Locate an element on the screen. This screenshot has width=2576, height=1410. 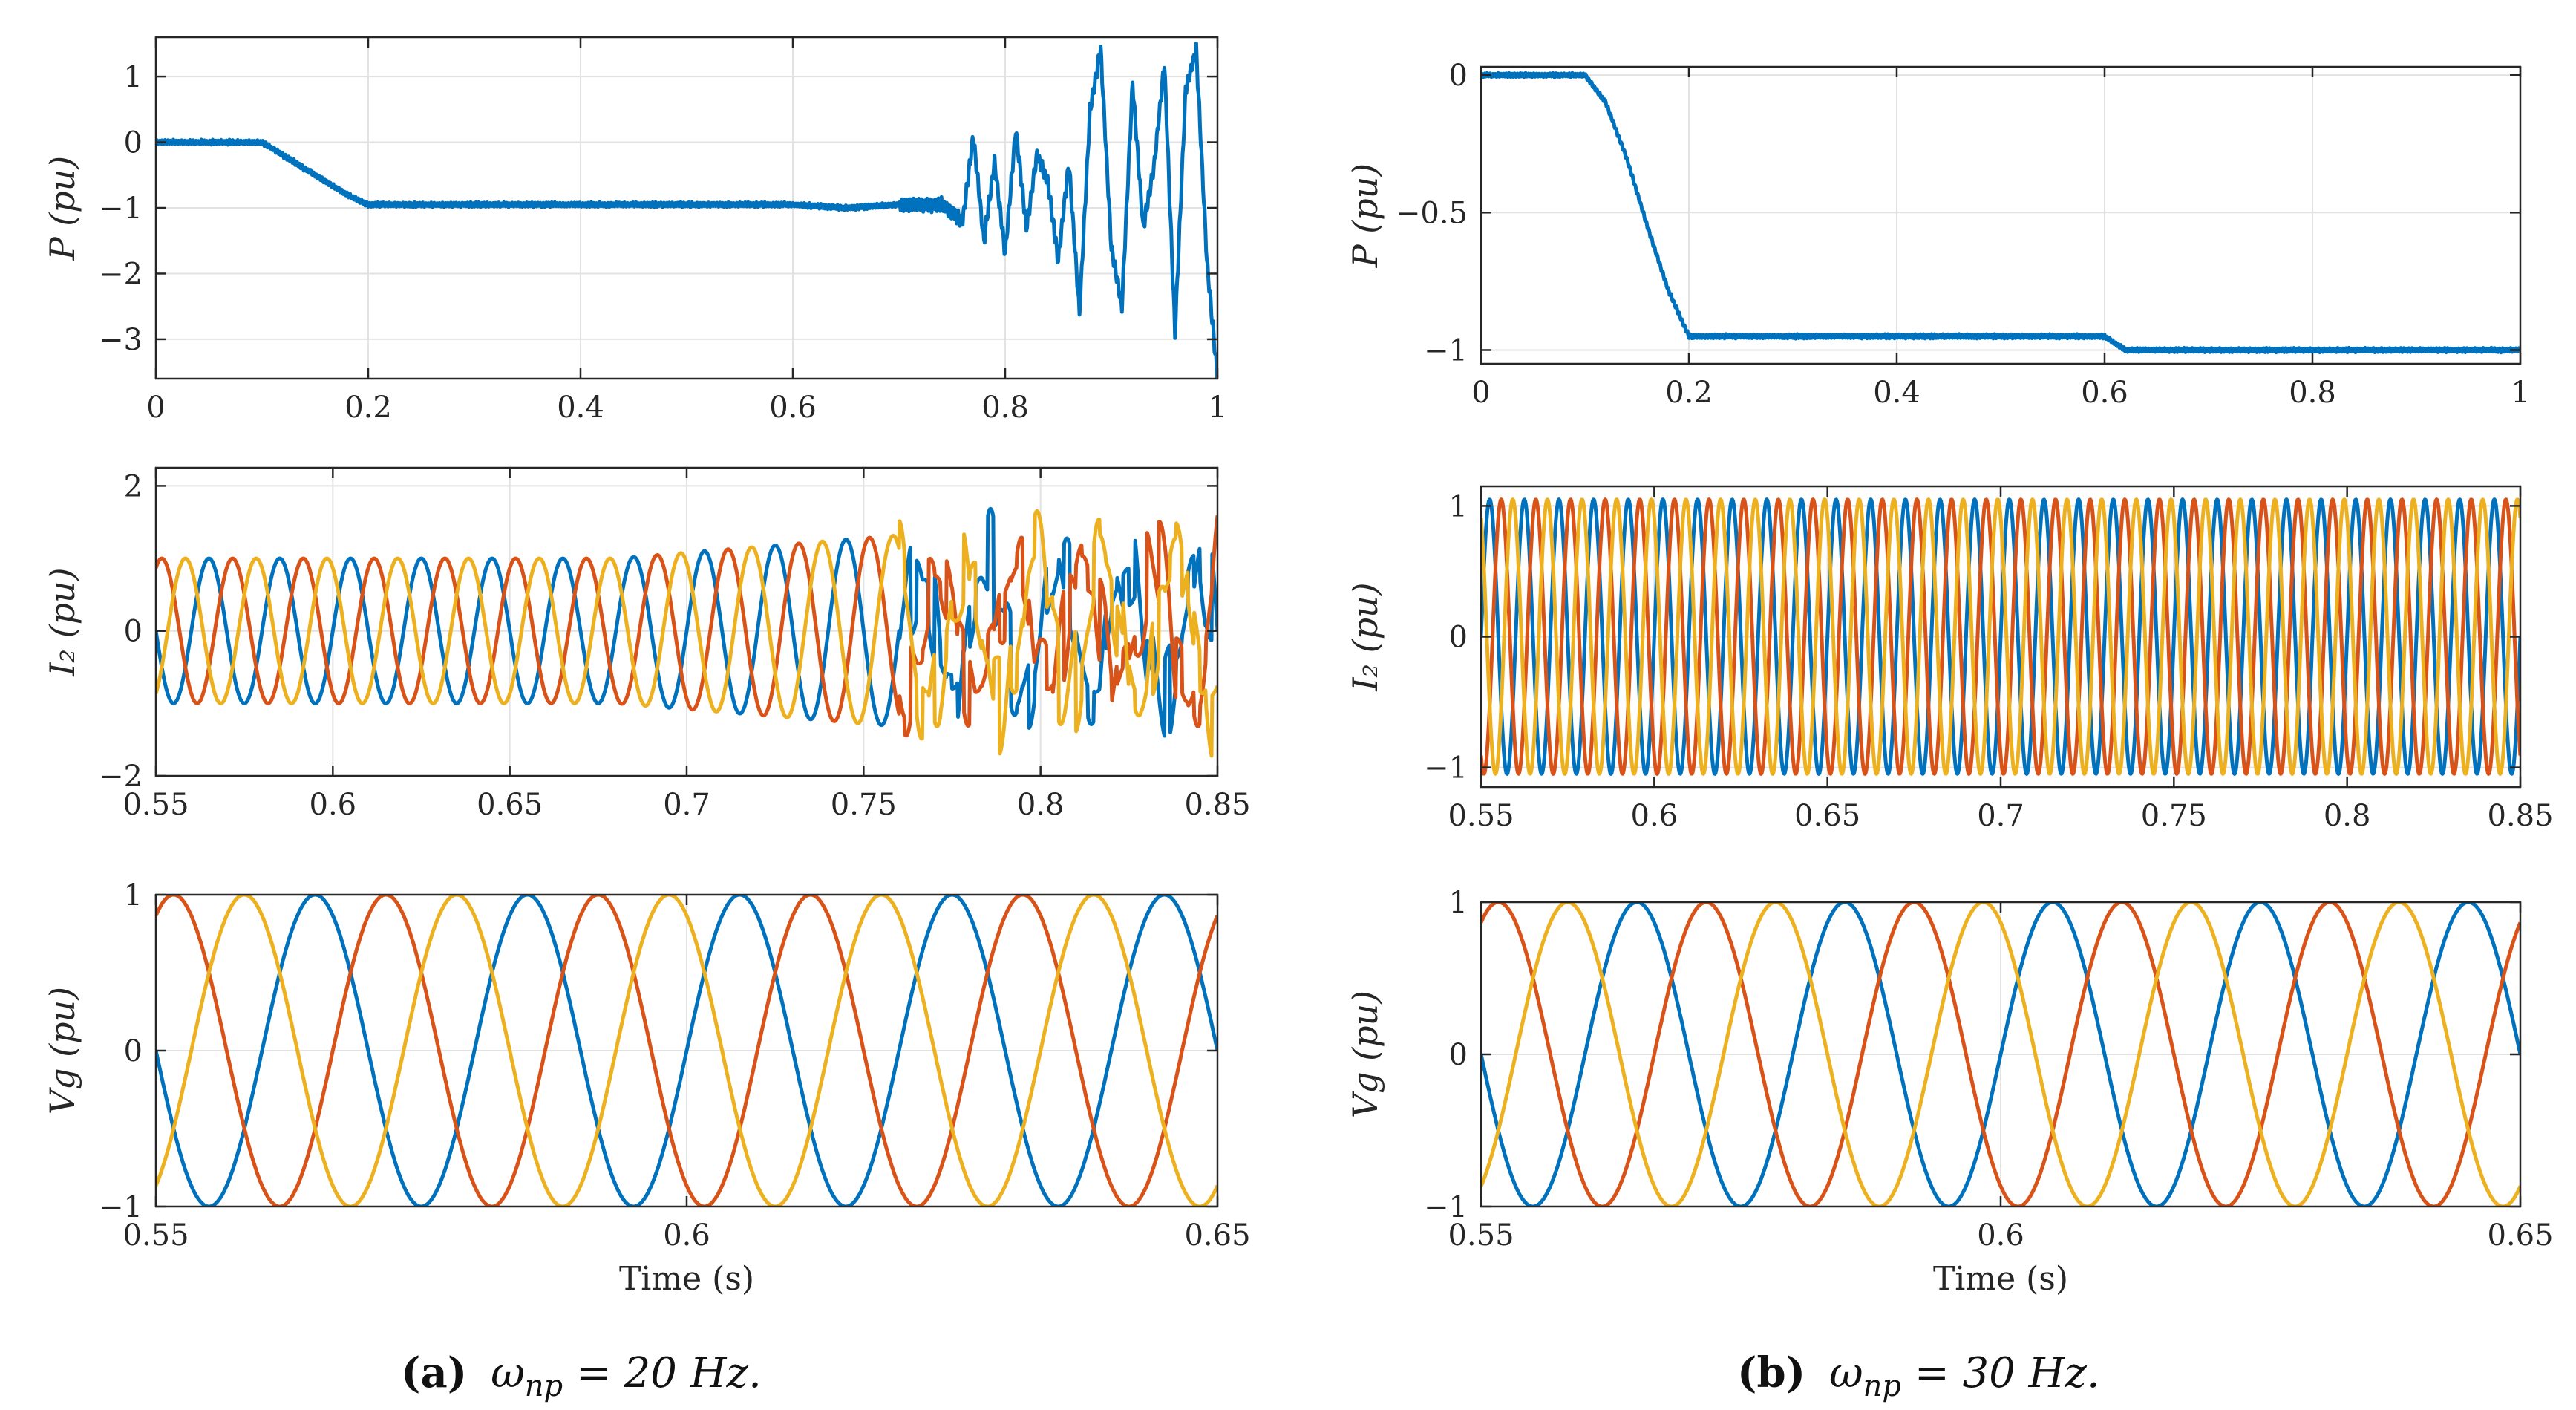
panel-a-Vg: 0.55 0.6 0.65 1 0 −1 Vg (pu) Time (s) is located at coordinates (646, 1088).